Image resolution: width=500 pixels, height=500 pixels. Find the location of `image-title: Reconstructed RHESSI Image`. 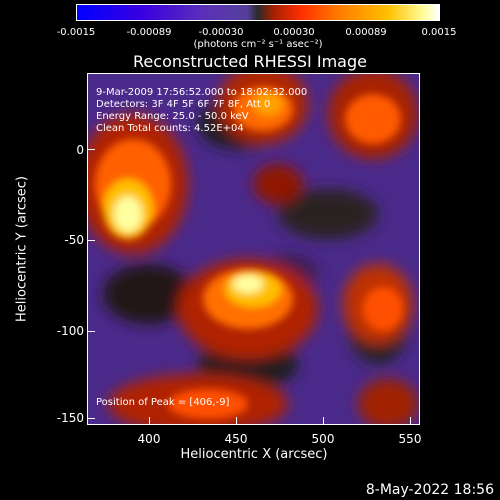

image-title: Reconstructed RHESSI Image is located at coordinates (250, 61).